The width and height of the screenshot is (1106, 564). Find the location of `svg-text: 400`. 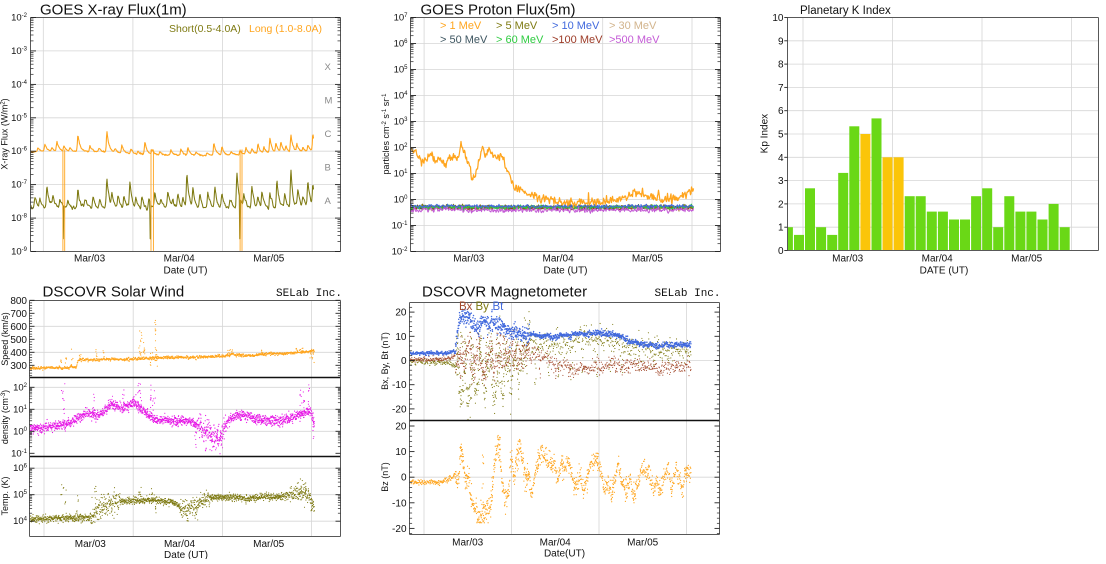

svg-text: 400 is located at coordinates (18, 353).